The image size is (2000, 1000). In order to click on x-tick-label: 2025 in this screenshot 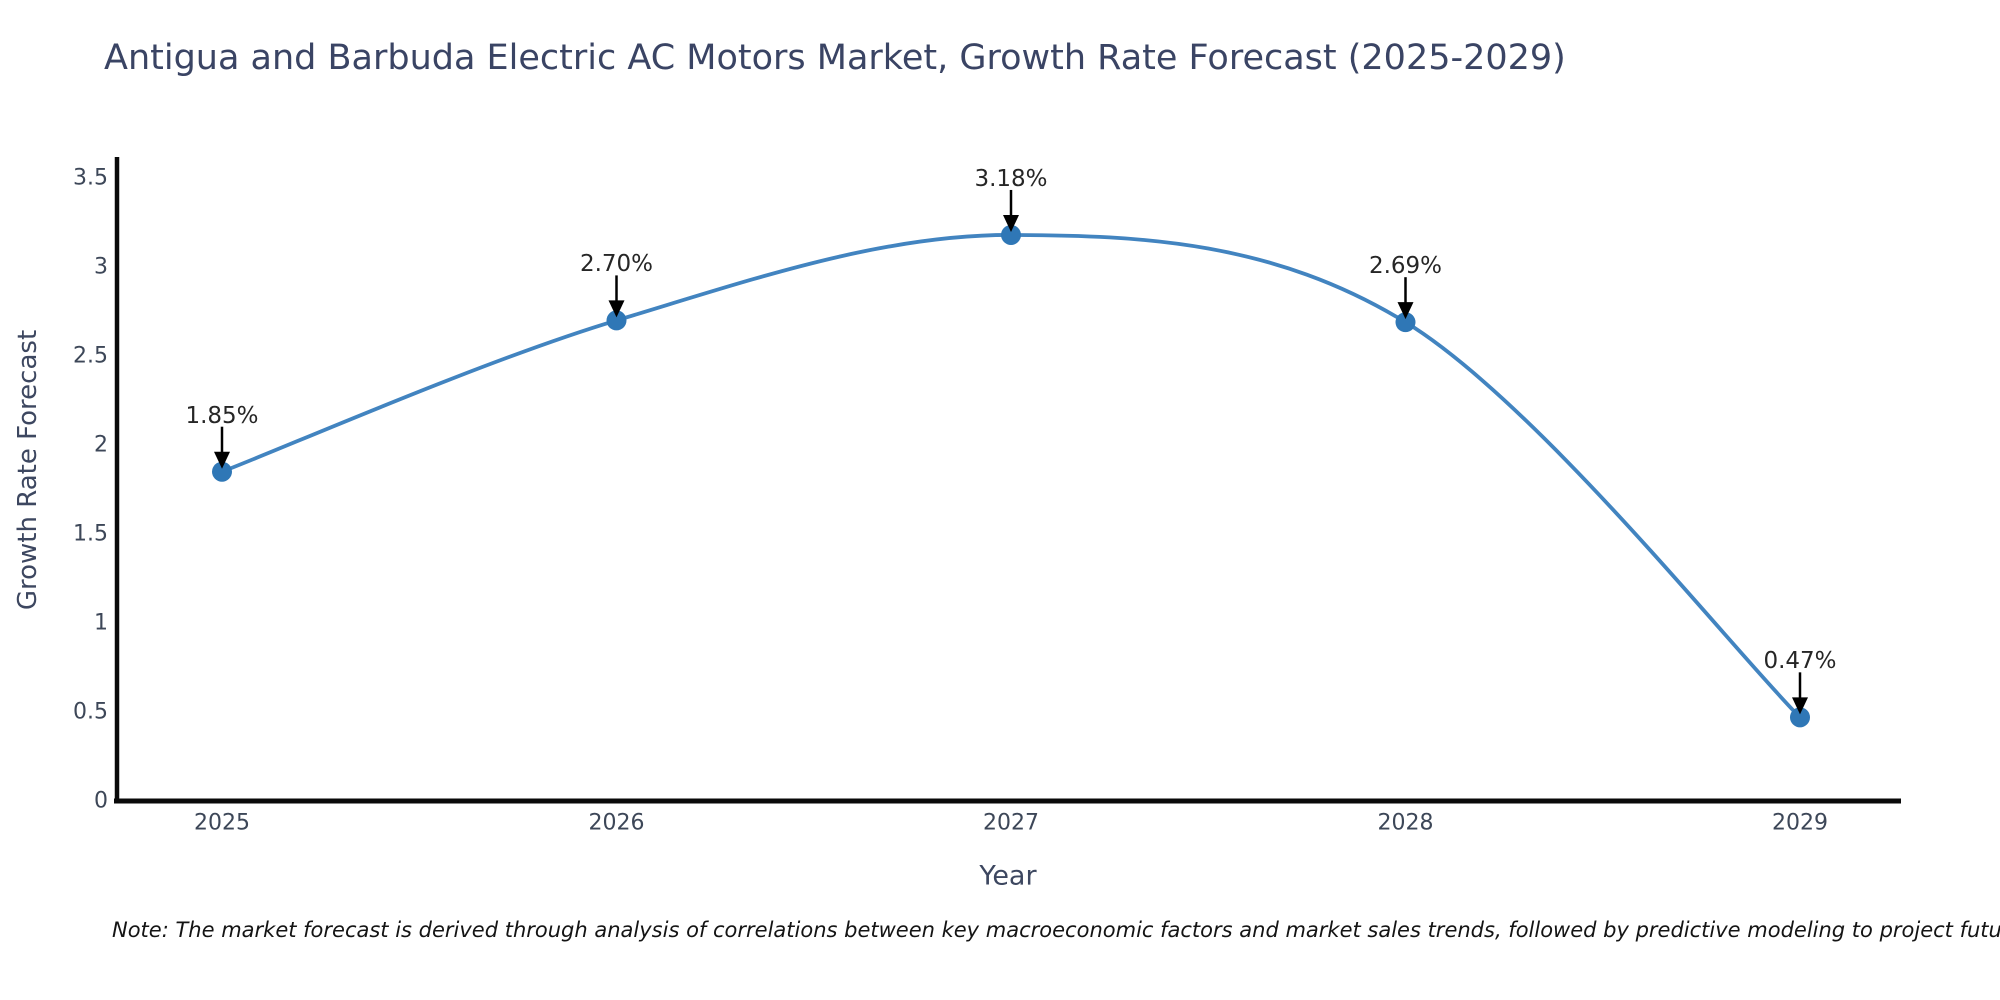, I will do `click(222, 823)`.